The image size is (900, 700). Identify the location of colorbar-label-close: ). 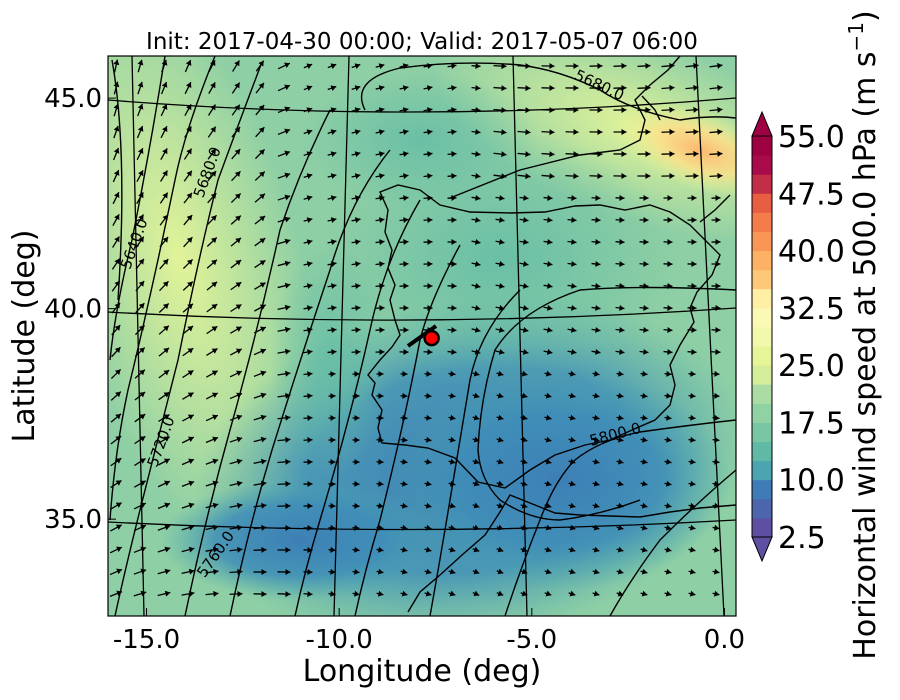
(865, 16).